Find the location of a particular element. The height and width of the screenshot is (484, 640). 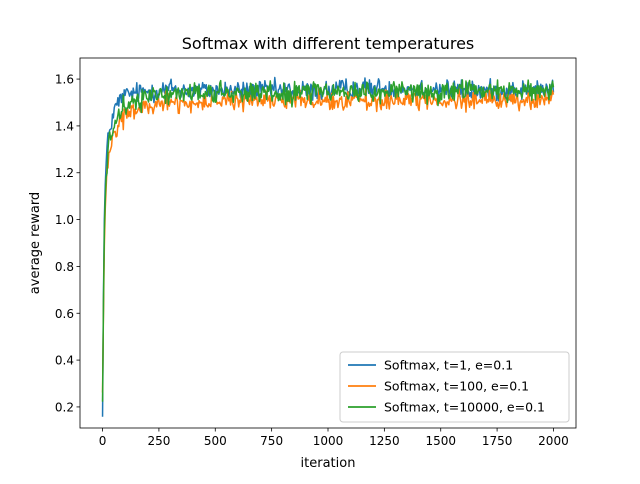

x-tick-label: 500 is located at coordinates (215, 441).